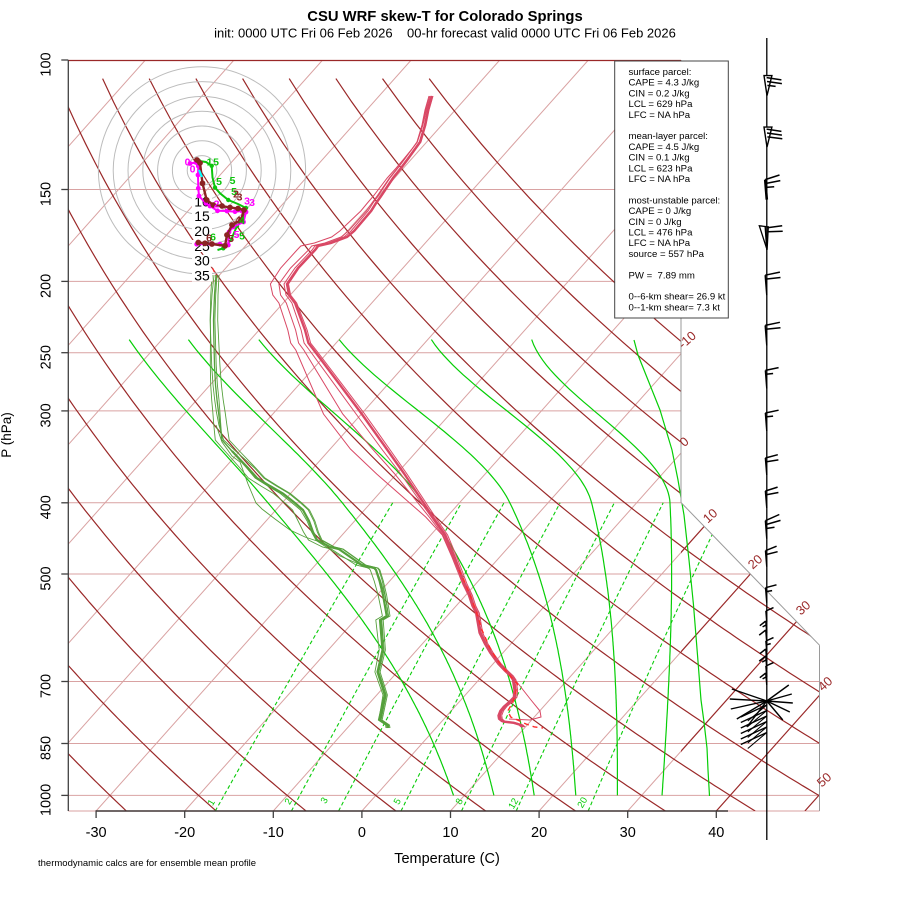 The width and height of the screenshot is (900, 905). I want to click on svg-text: 0--6-km shear= 26.9 kt, so click(677, 297).